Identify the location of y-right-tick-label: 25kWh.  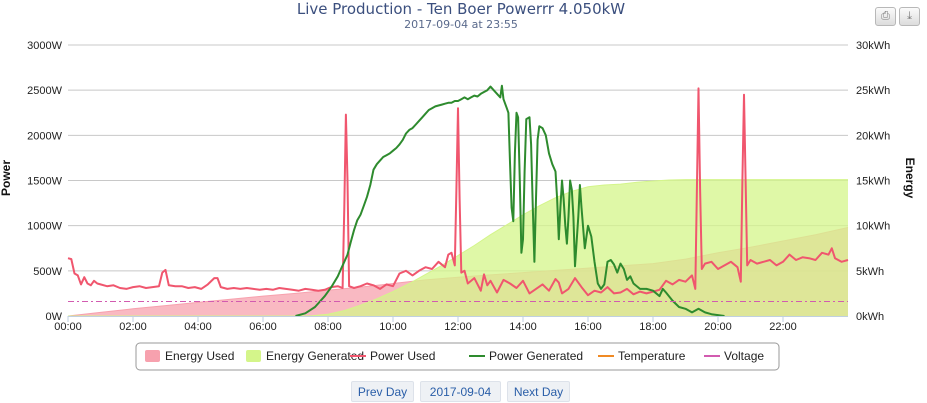
(873, 91).